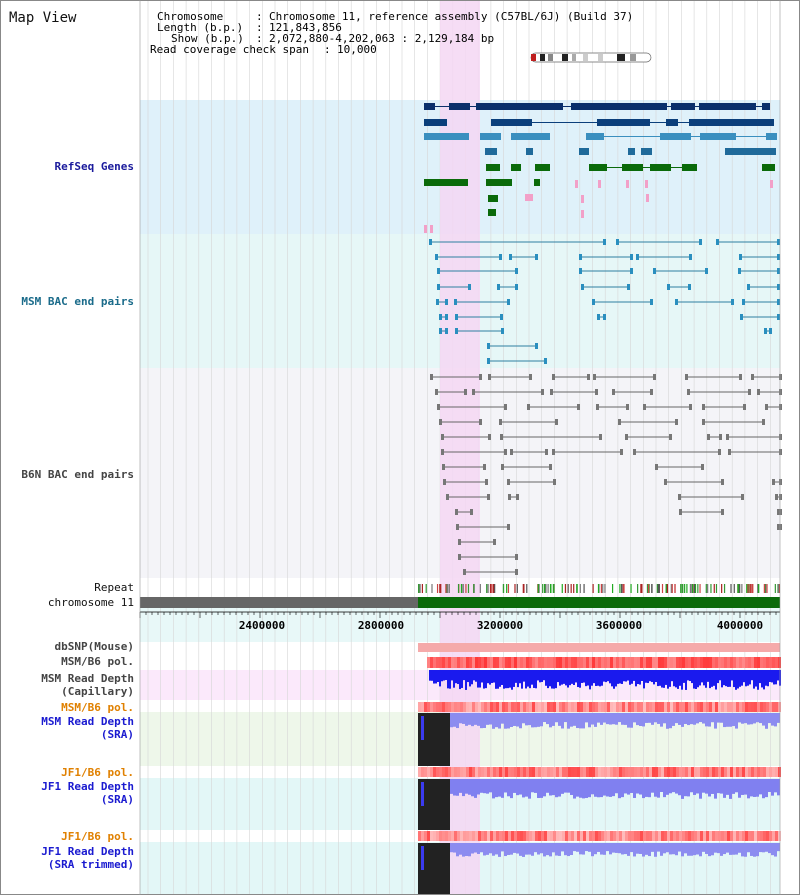 The width and height of the screenshot is (800, 895). Describe the element at coordinates (740, 625) in the screenshot. I see `ruler-tick-label: 4000000` at that location.